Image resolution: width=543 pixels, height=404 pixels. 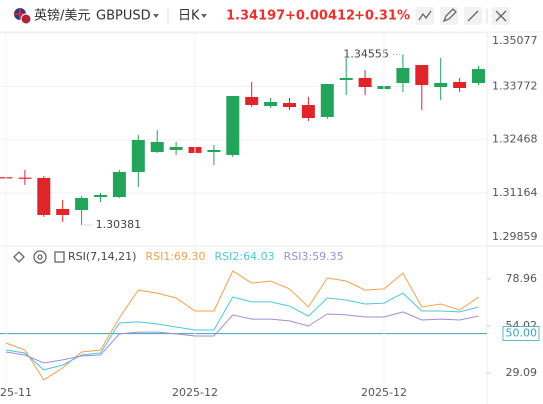 I want to click on legend-entry: RSI2:64.03, so click(x=245, y=256).